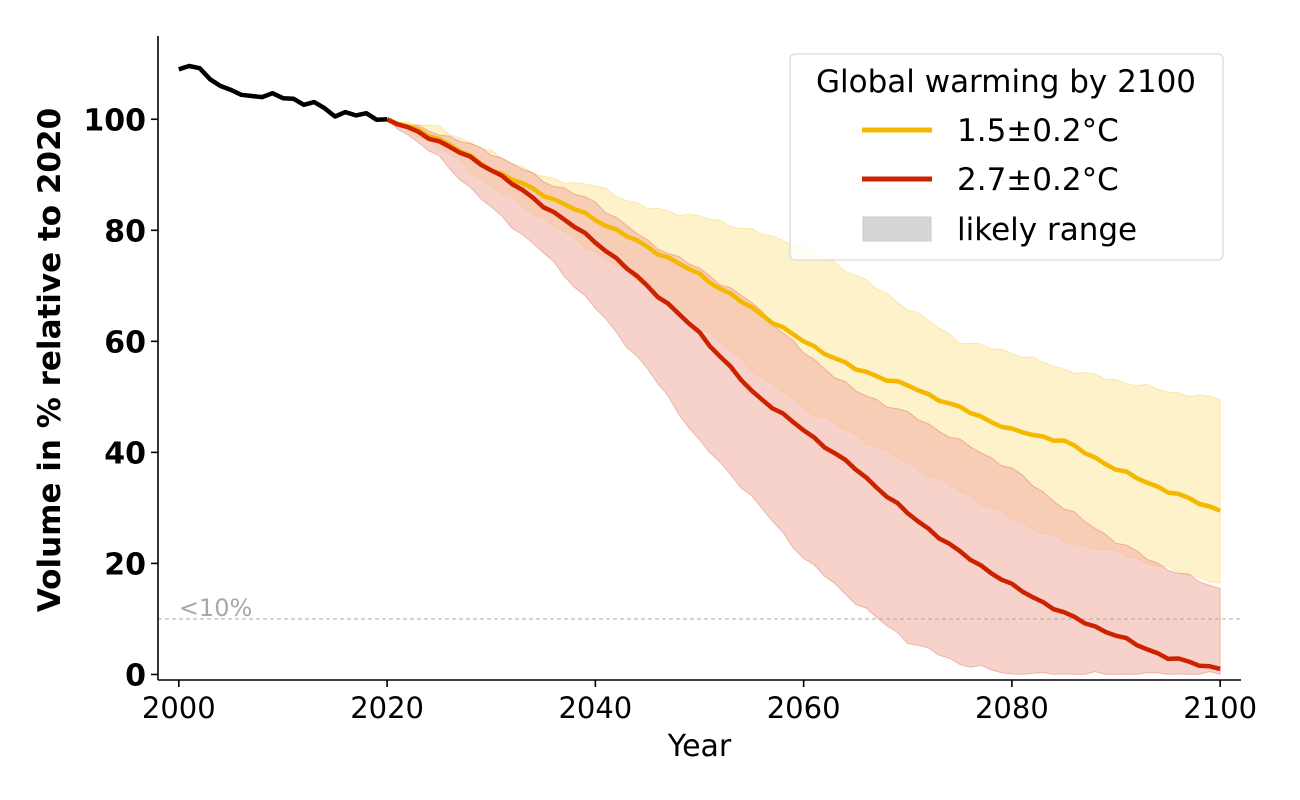 This screenshot has width=1300, height=800. What do you see at coordinates (1038, 180) in the screenshot?
I see `legend-label-2p7: 2.7±0.2°C` at bounding box center [1038, 180].